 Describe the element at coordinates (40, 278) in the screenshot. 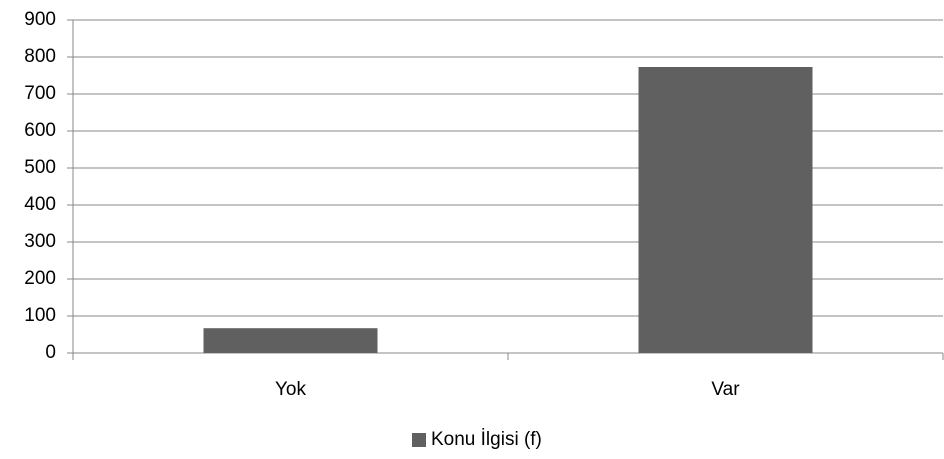

I see `y-tick-label: 200` at that location.